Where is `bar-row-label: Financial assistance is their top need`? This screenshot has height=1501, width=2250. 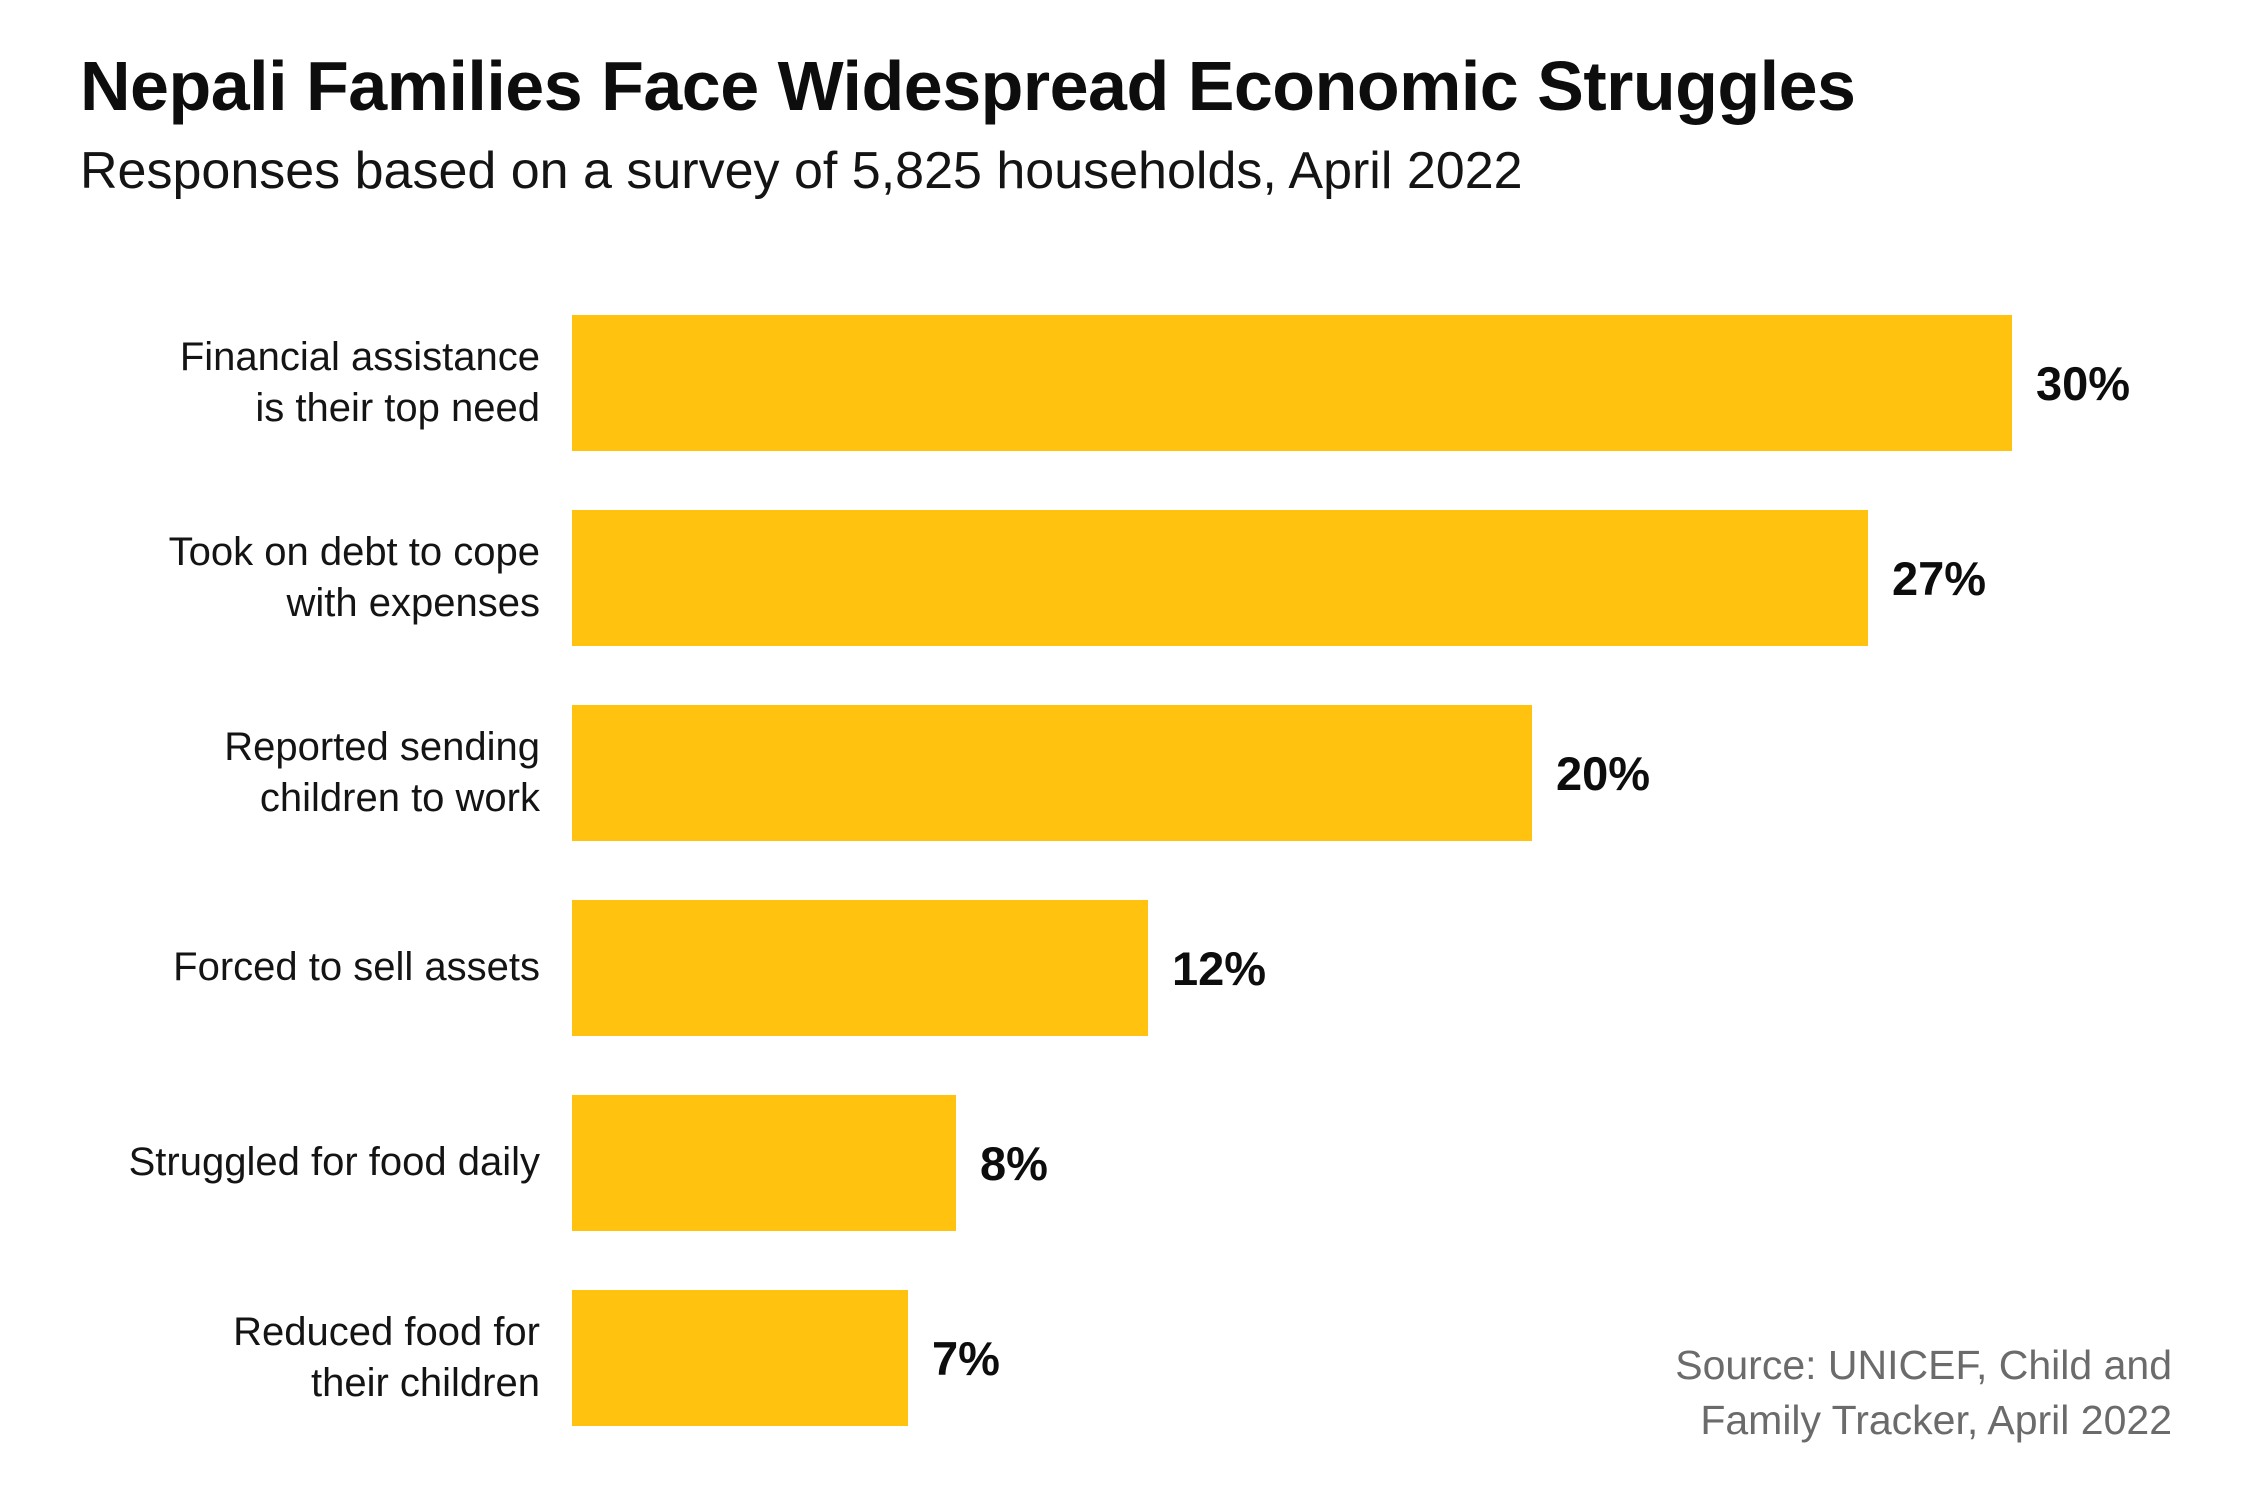
bar-row-label: Financial assistance is their top need is located at coordinates (359, 382).